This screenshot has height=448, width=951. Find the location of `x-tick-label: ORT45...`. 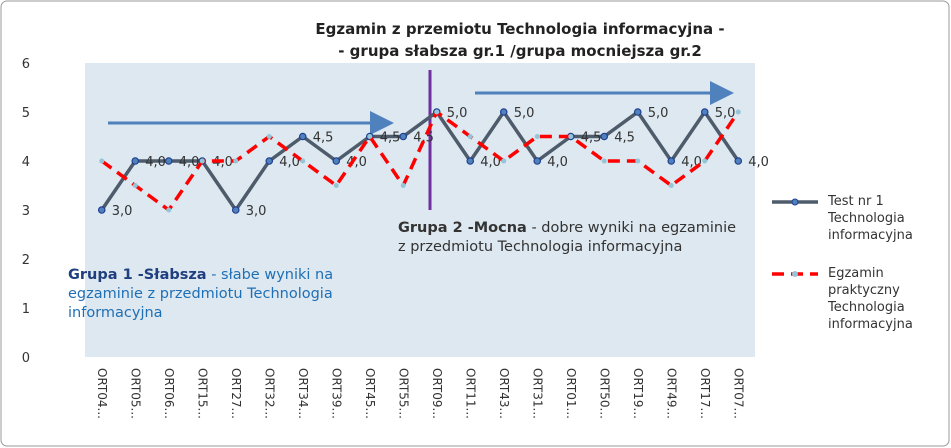

x-tick-label: ORT45... is located at coordinates (370, 393).